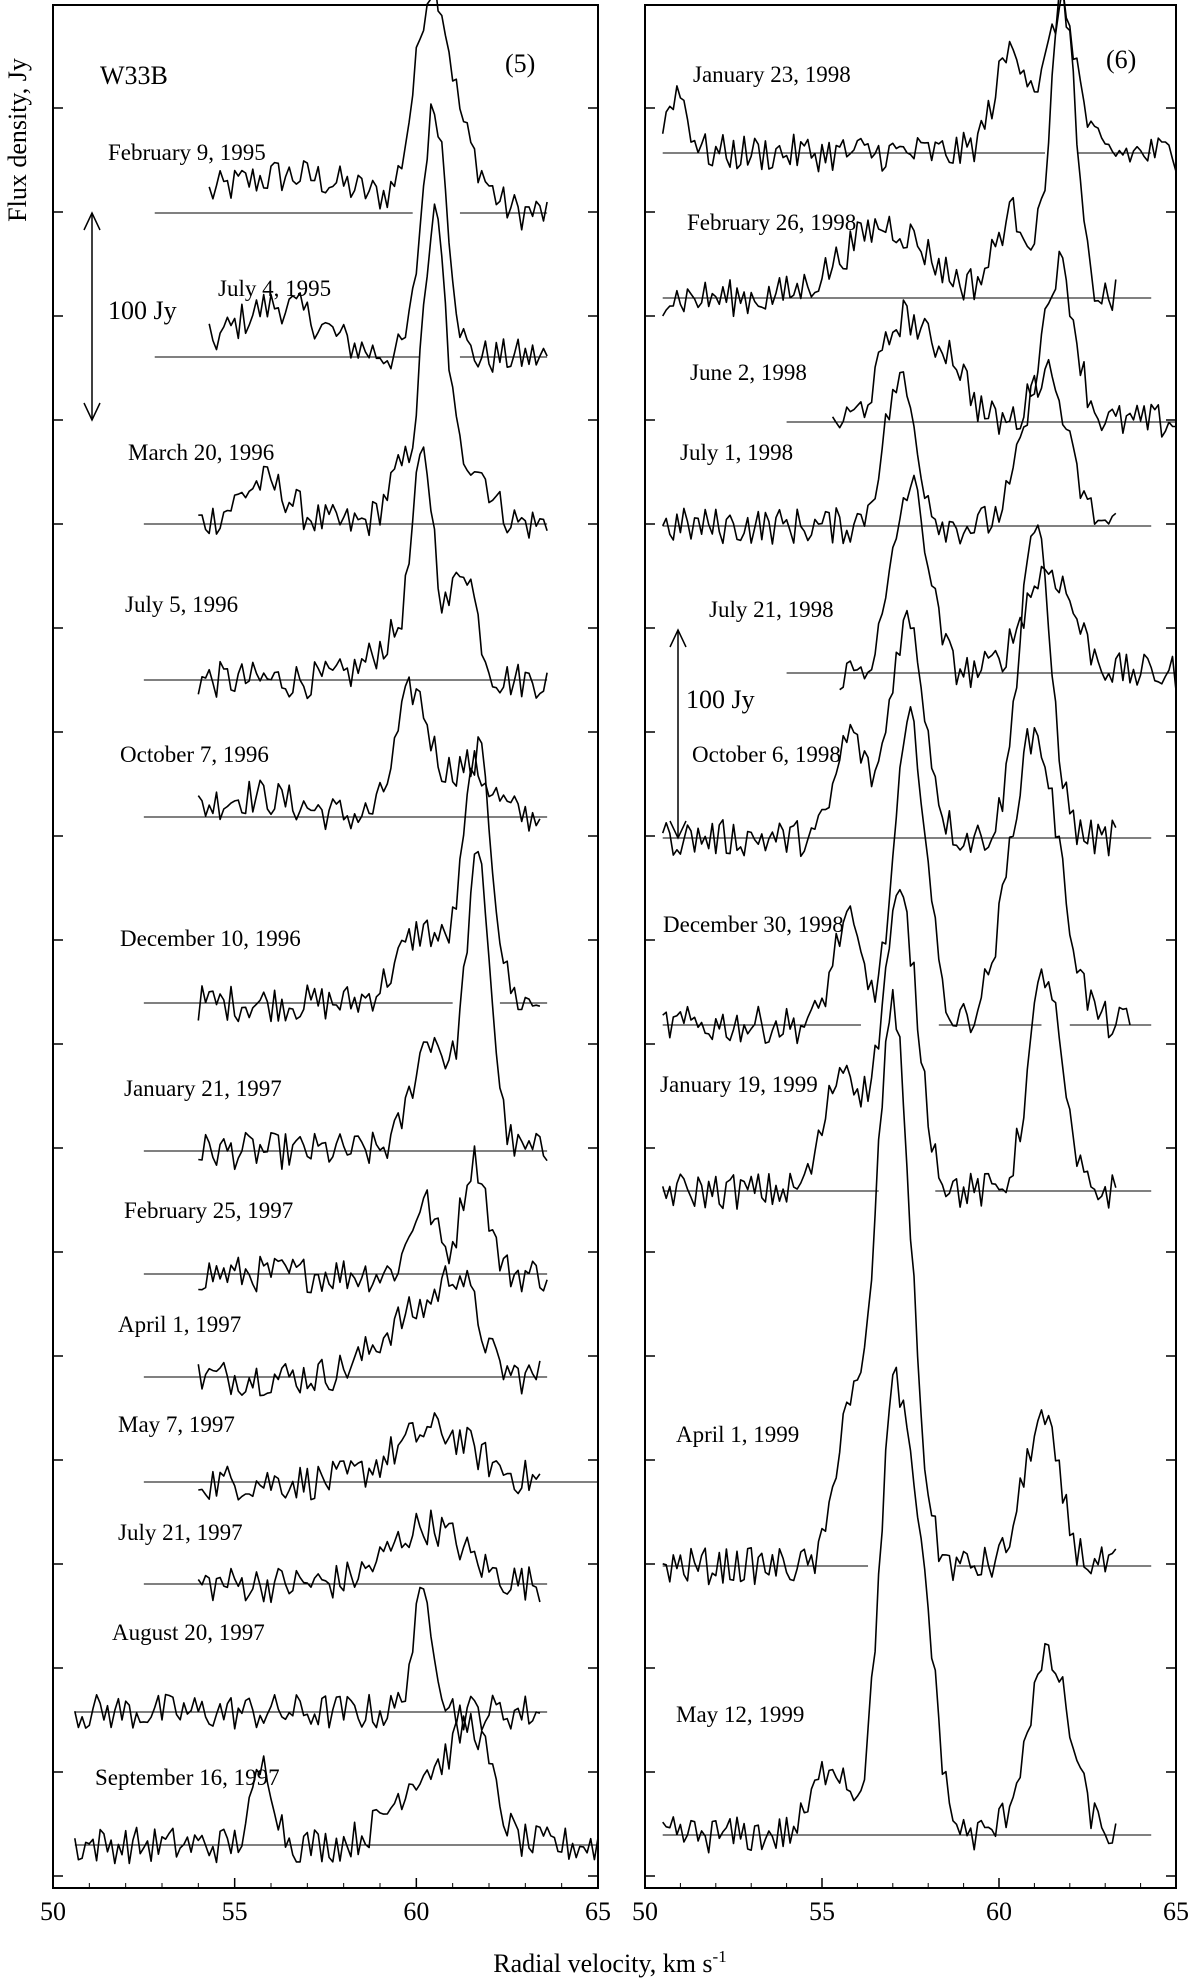  What do you see at coordinates (772, 74) in the screenshot?
I see `spectrum-date-label: January 23, 1998` at bounding box center [772, 74].